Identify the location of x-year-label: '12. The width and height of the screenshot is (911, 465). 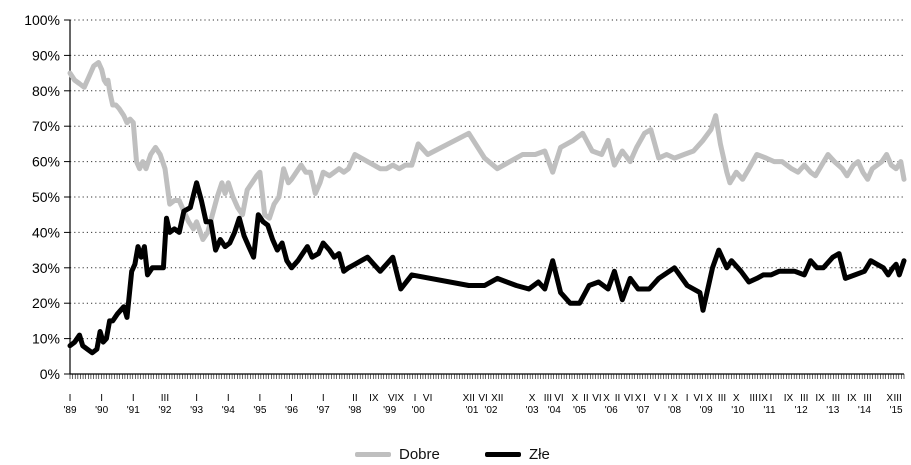
(801, 410).